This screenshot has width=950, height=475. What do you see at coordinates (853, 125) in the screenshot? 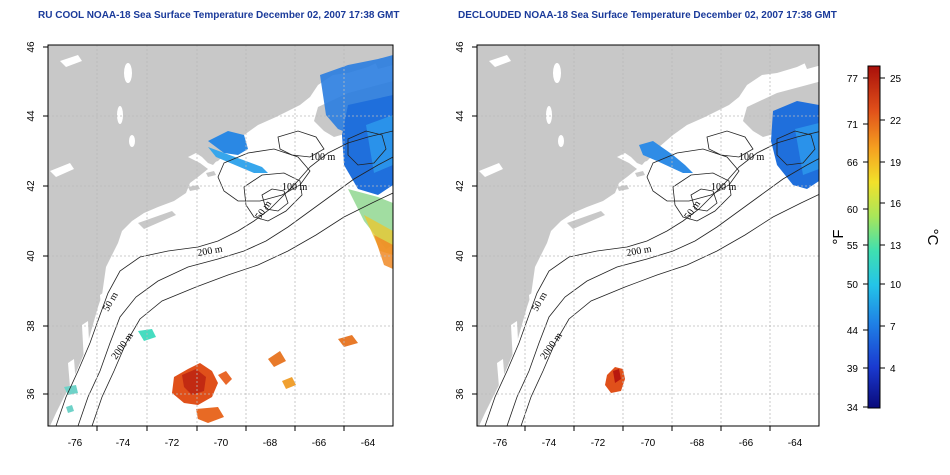
I see `colorbar-f-label: 71` at bounding box center [853, 125].